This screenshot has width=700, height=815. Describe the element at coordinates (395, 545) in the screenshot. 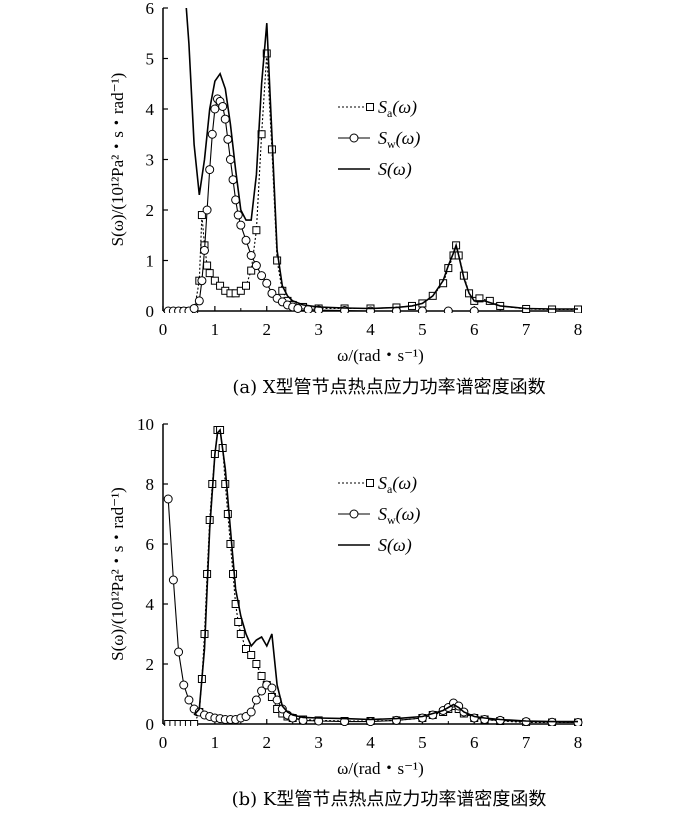

I see `legend-label: S(ω)` at that location.